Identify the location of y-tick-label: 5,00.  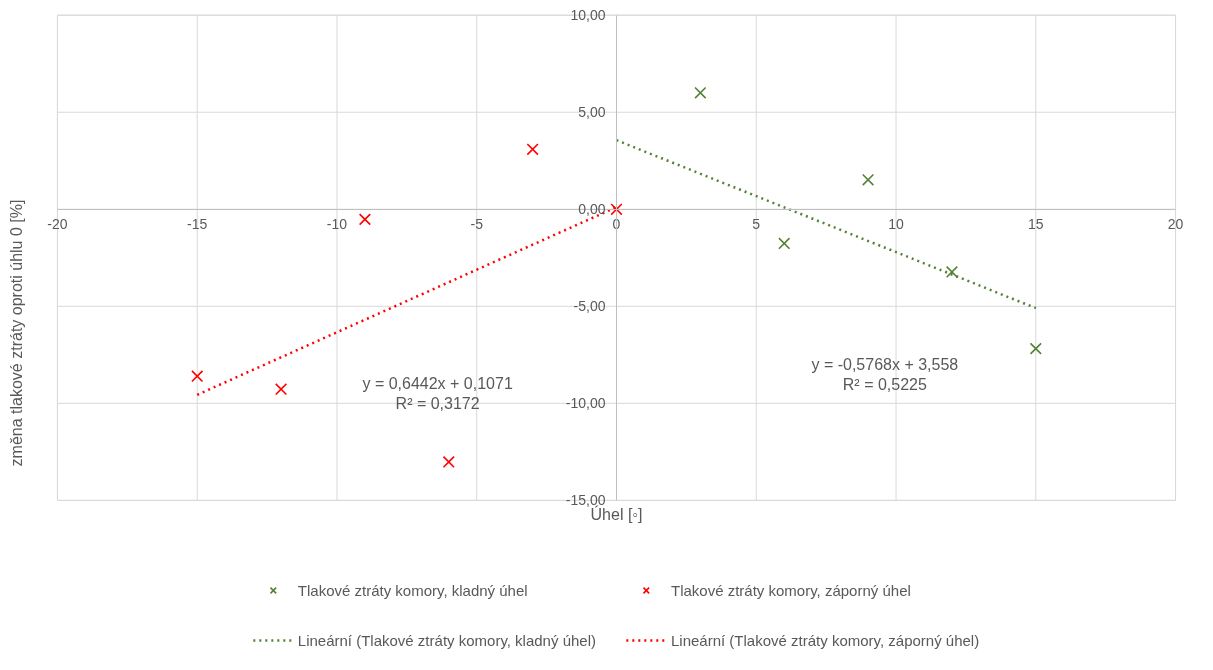
(592, 112).